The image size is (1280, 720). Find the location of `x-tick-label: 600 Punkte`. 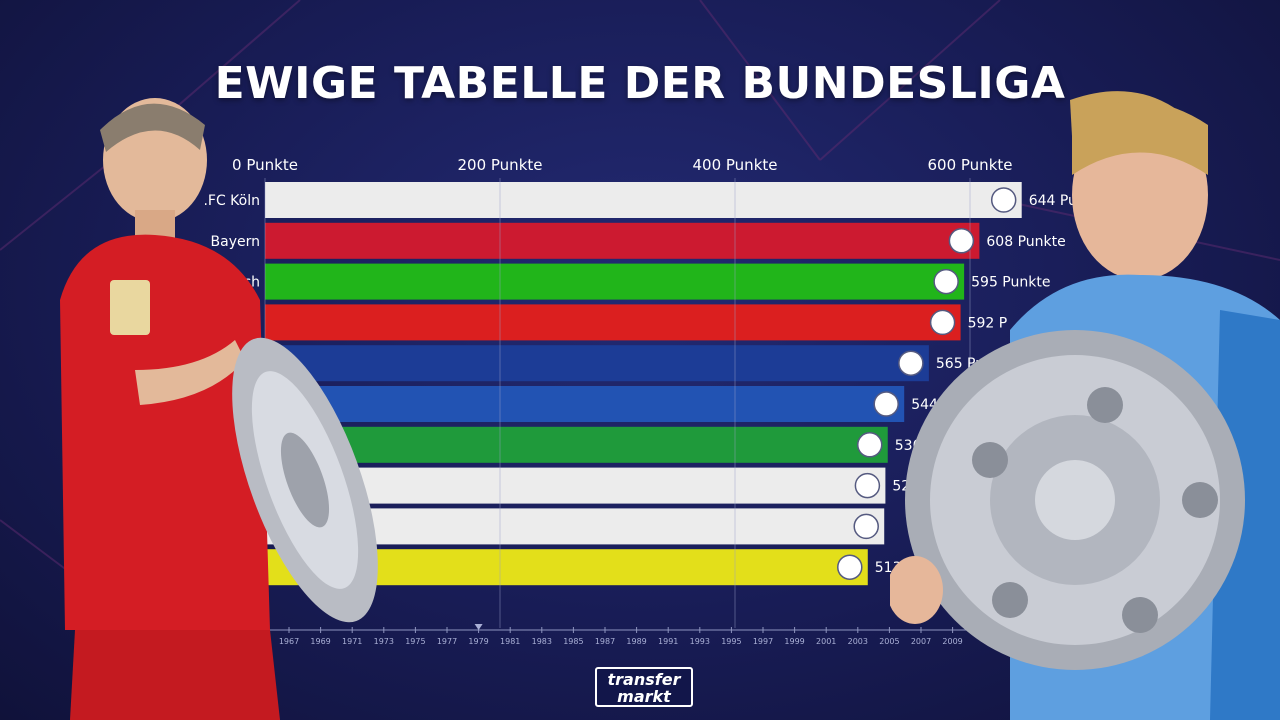

x-tick-label: 600 Punkte is located at coordinates (970, 165).